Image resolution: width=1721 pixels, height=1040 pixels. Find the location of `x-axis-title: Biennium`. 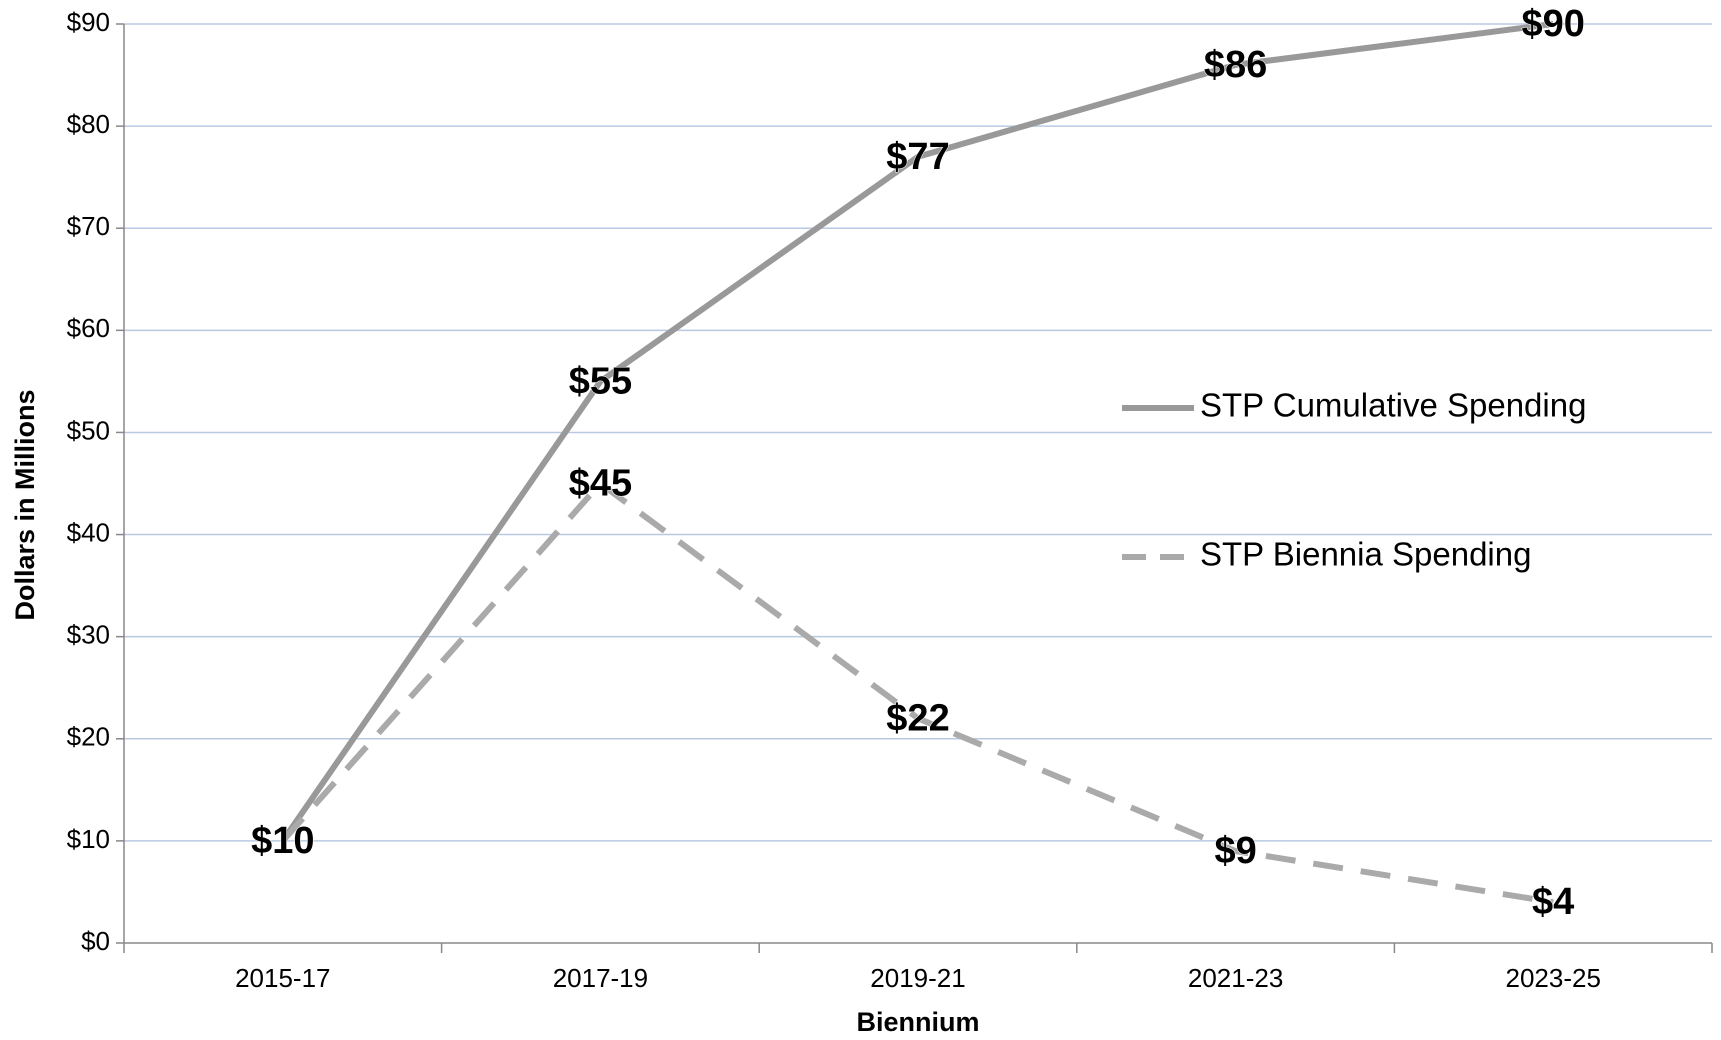

x-axis-title: Biennium is located at coordinates (917, 1022).